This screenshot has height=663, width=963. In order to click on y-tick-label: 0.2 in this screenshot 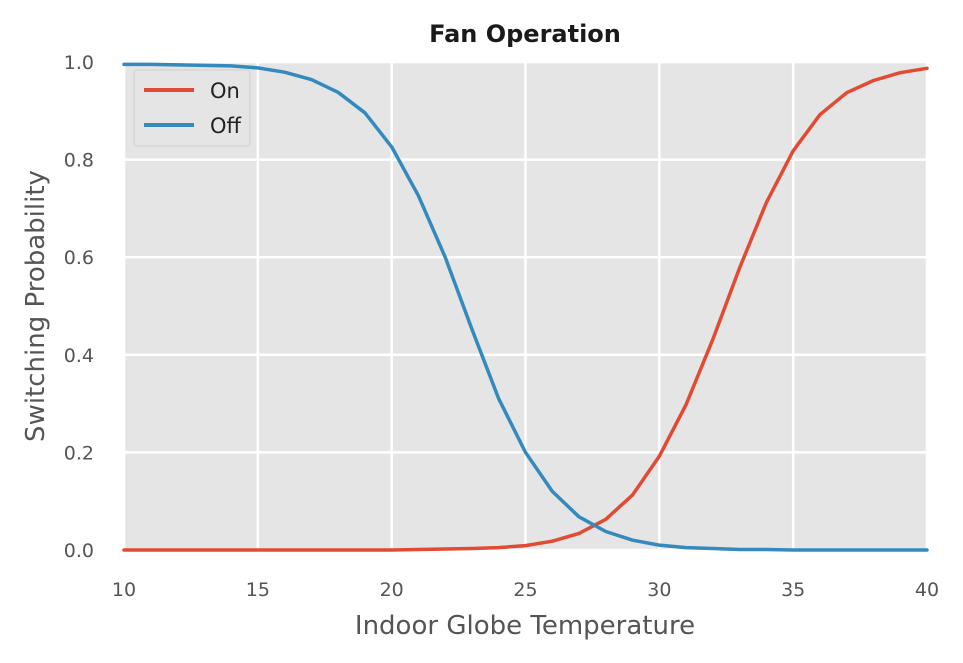, I will do `click(79, 453)`.